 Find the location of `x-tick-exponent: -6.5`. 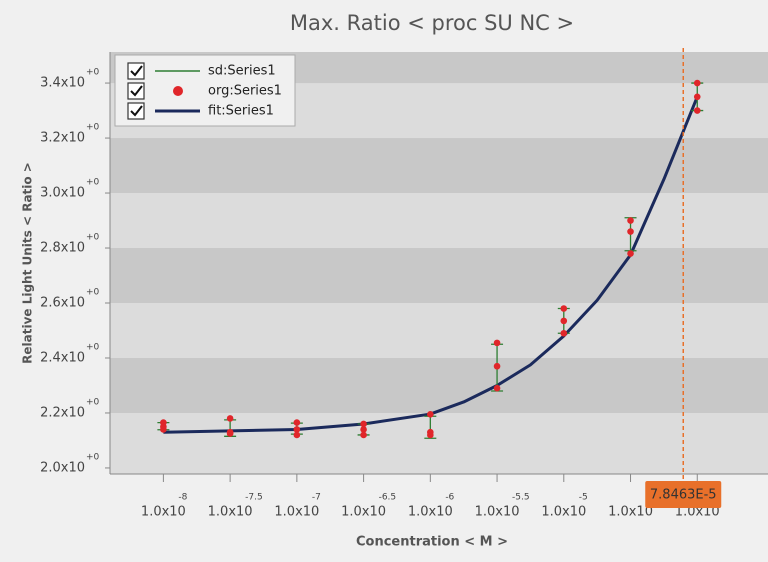

x-tick-exponent: -6.5 is located at coordinates (388, 498).